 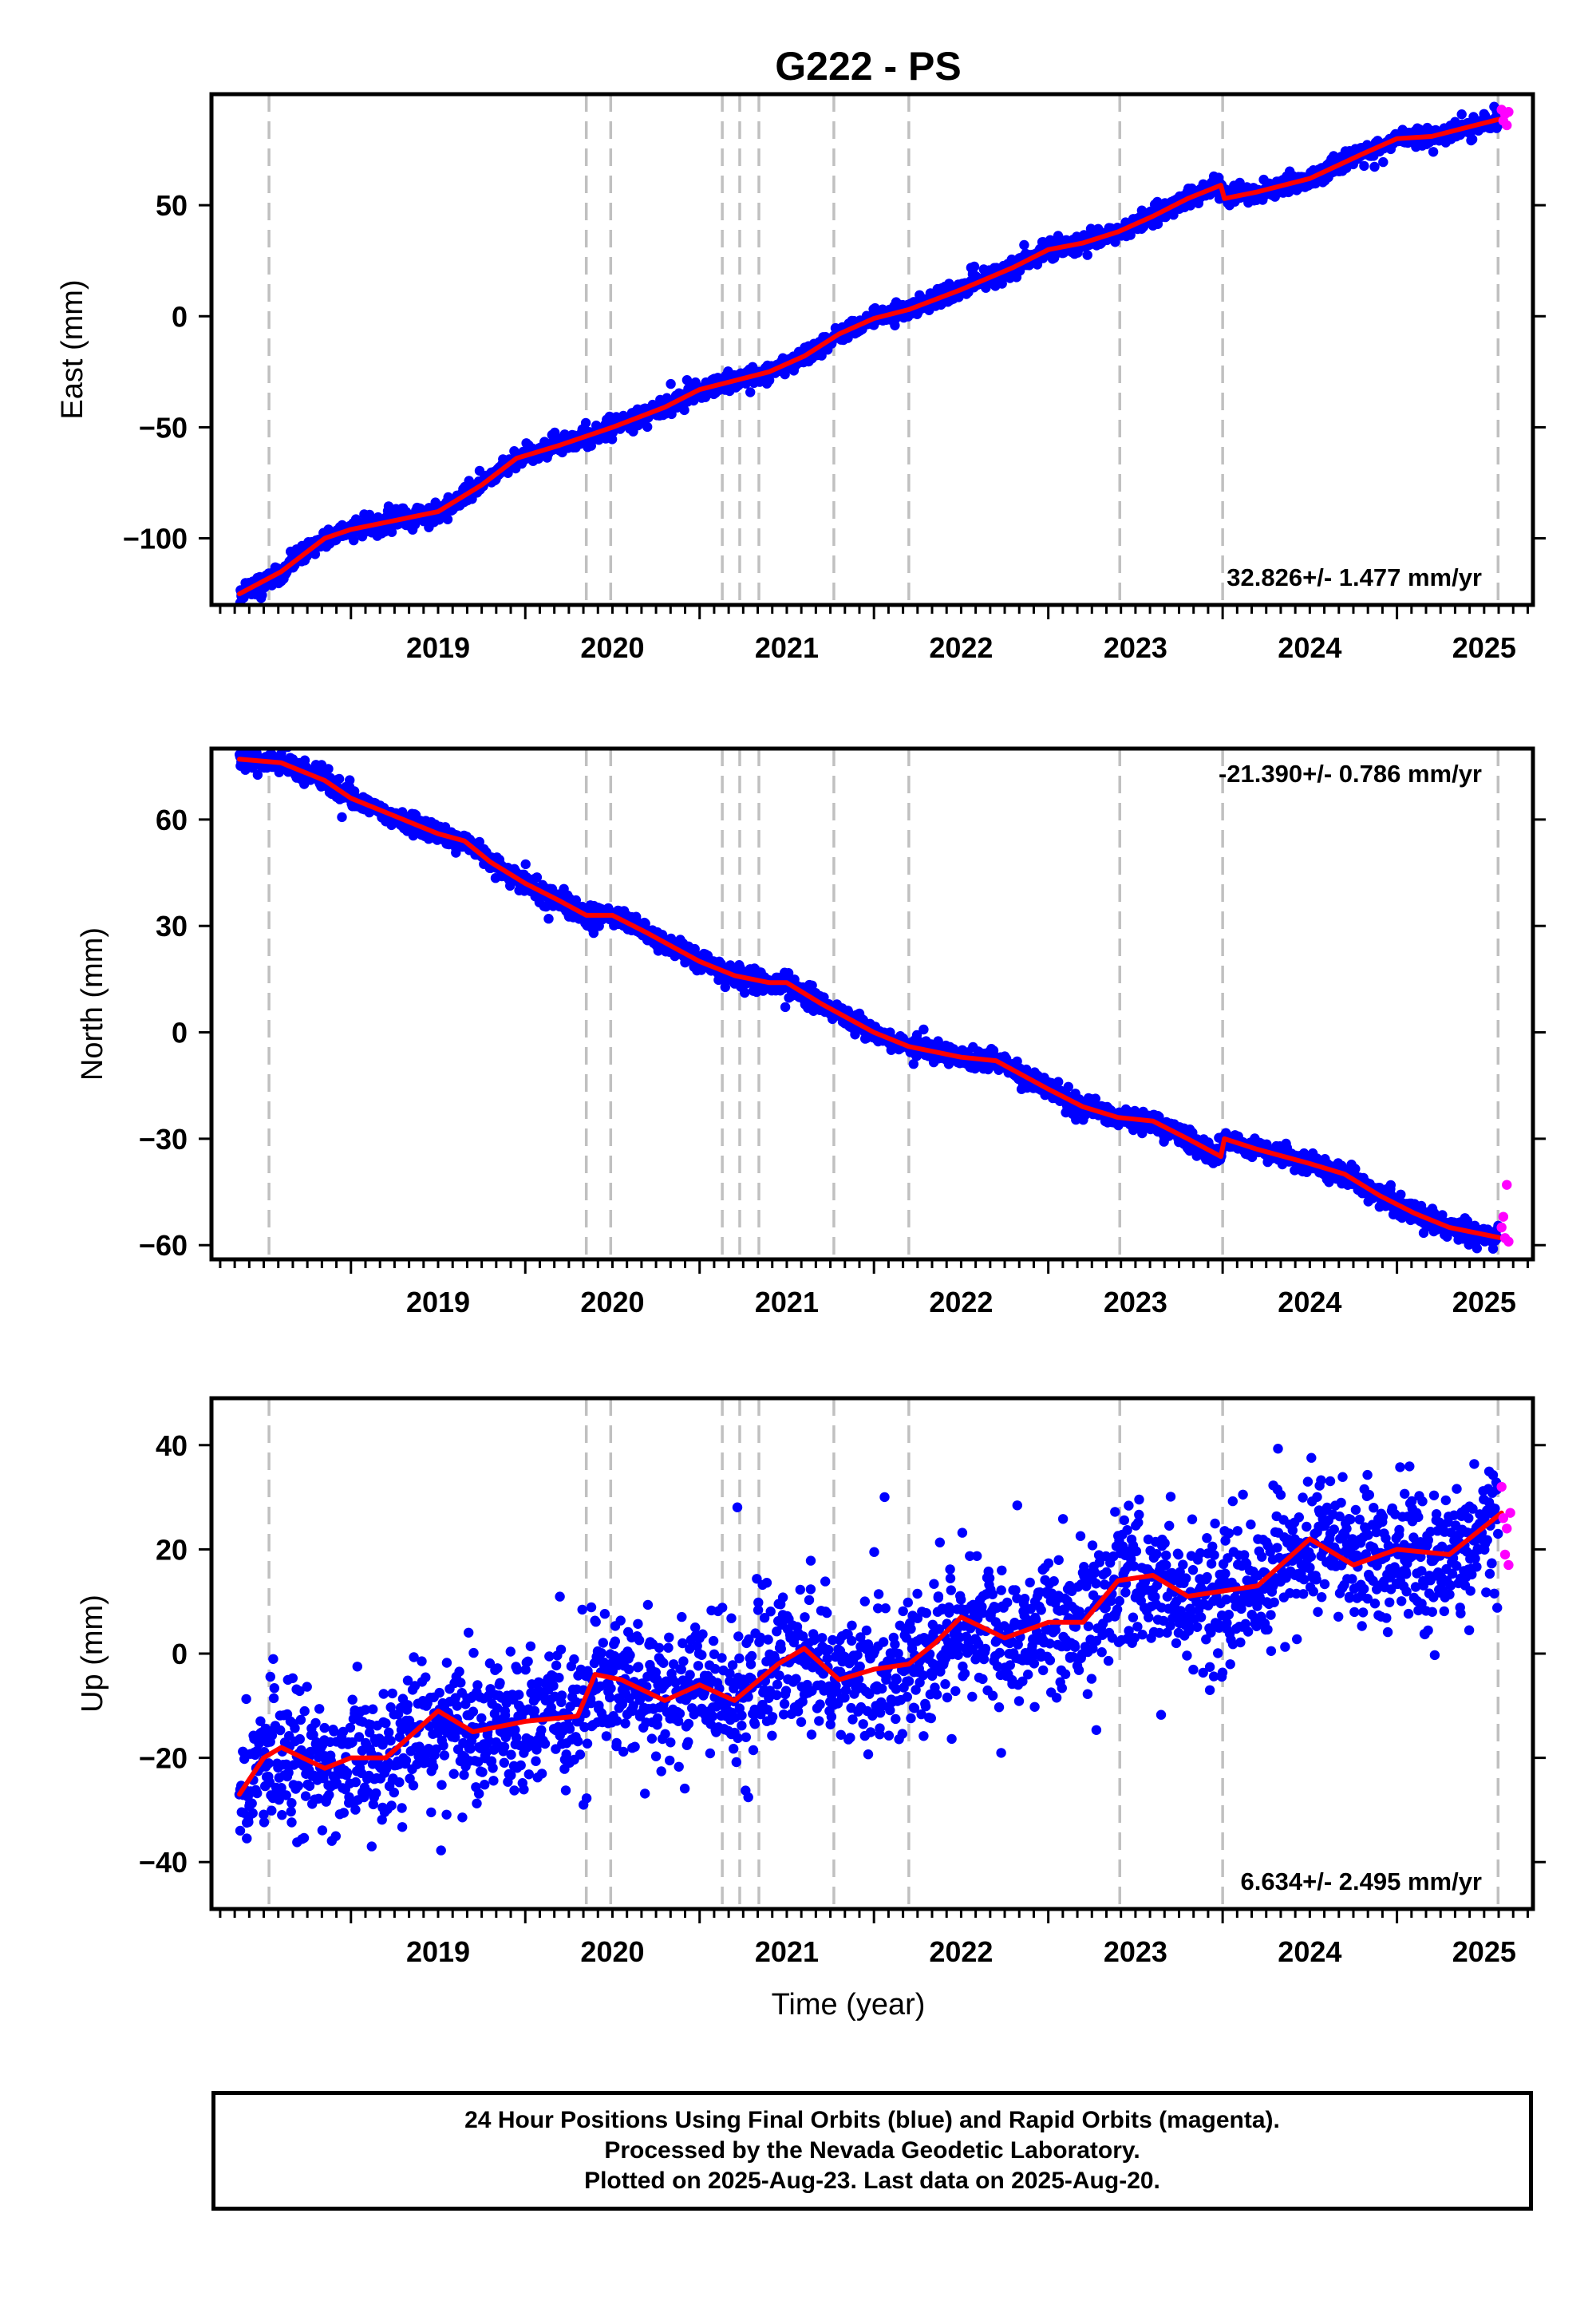 I want to click on y-axis-label: East (mm), so click(x=72, y=349).